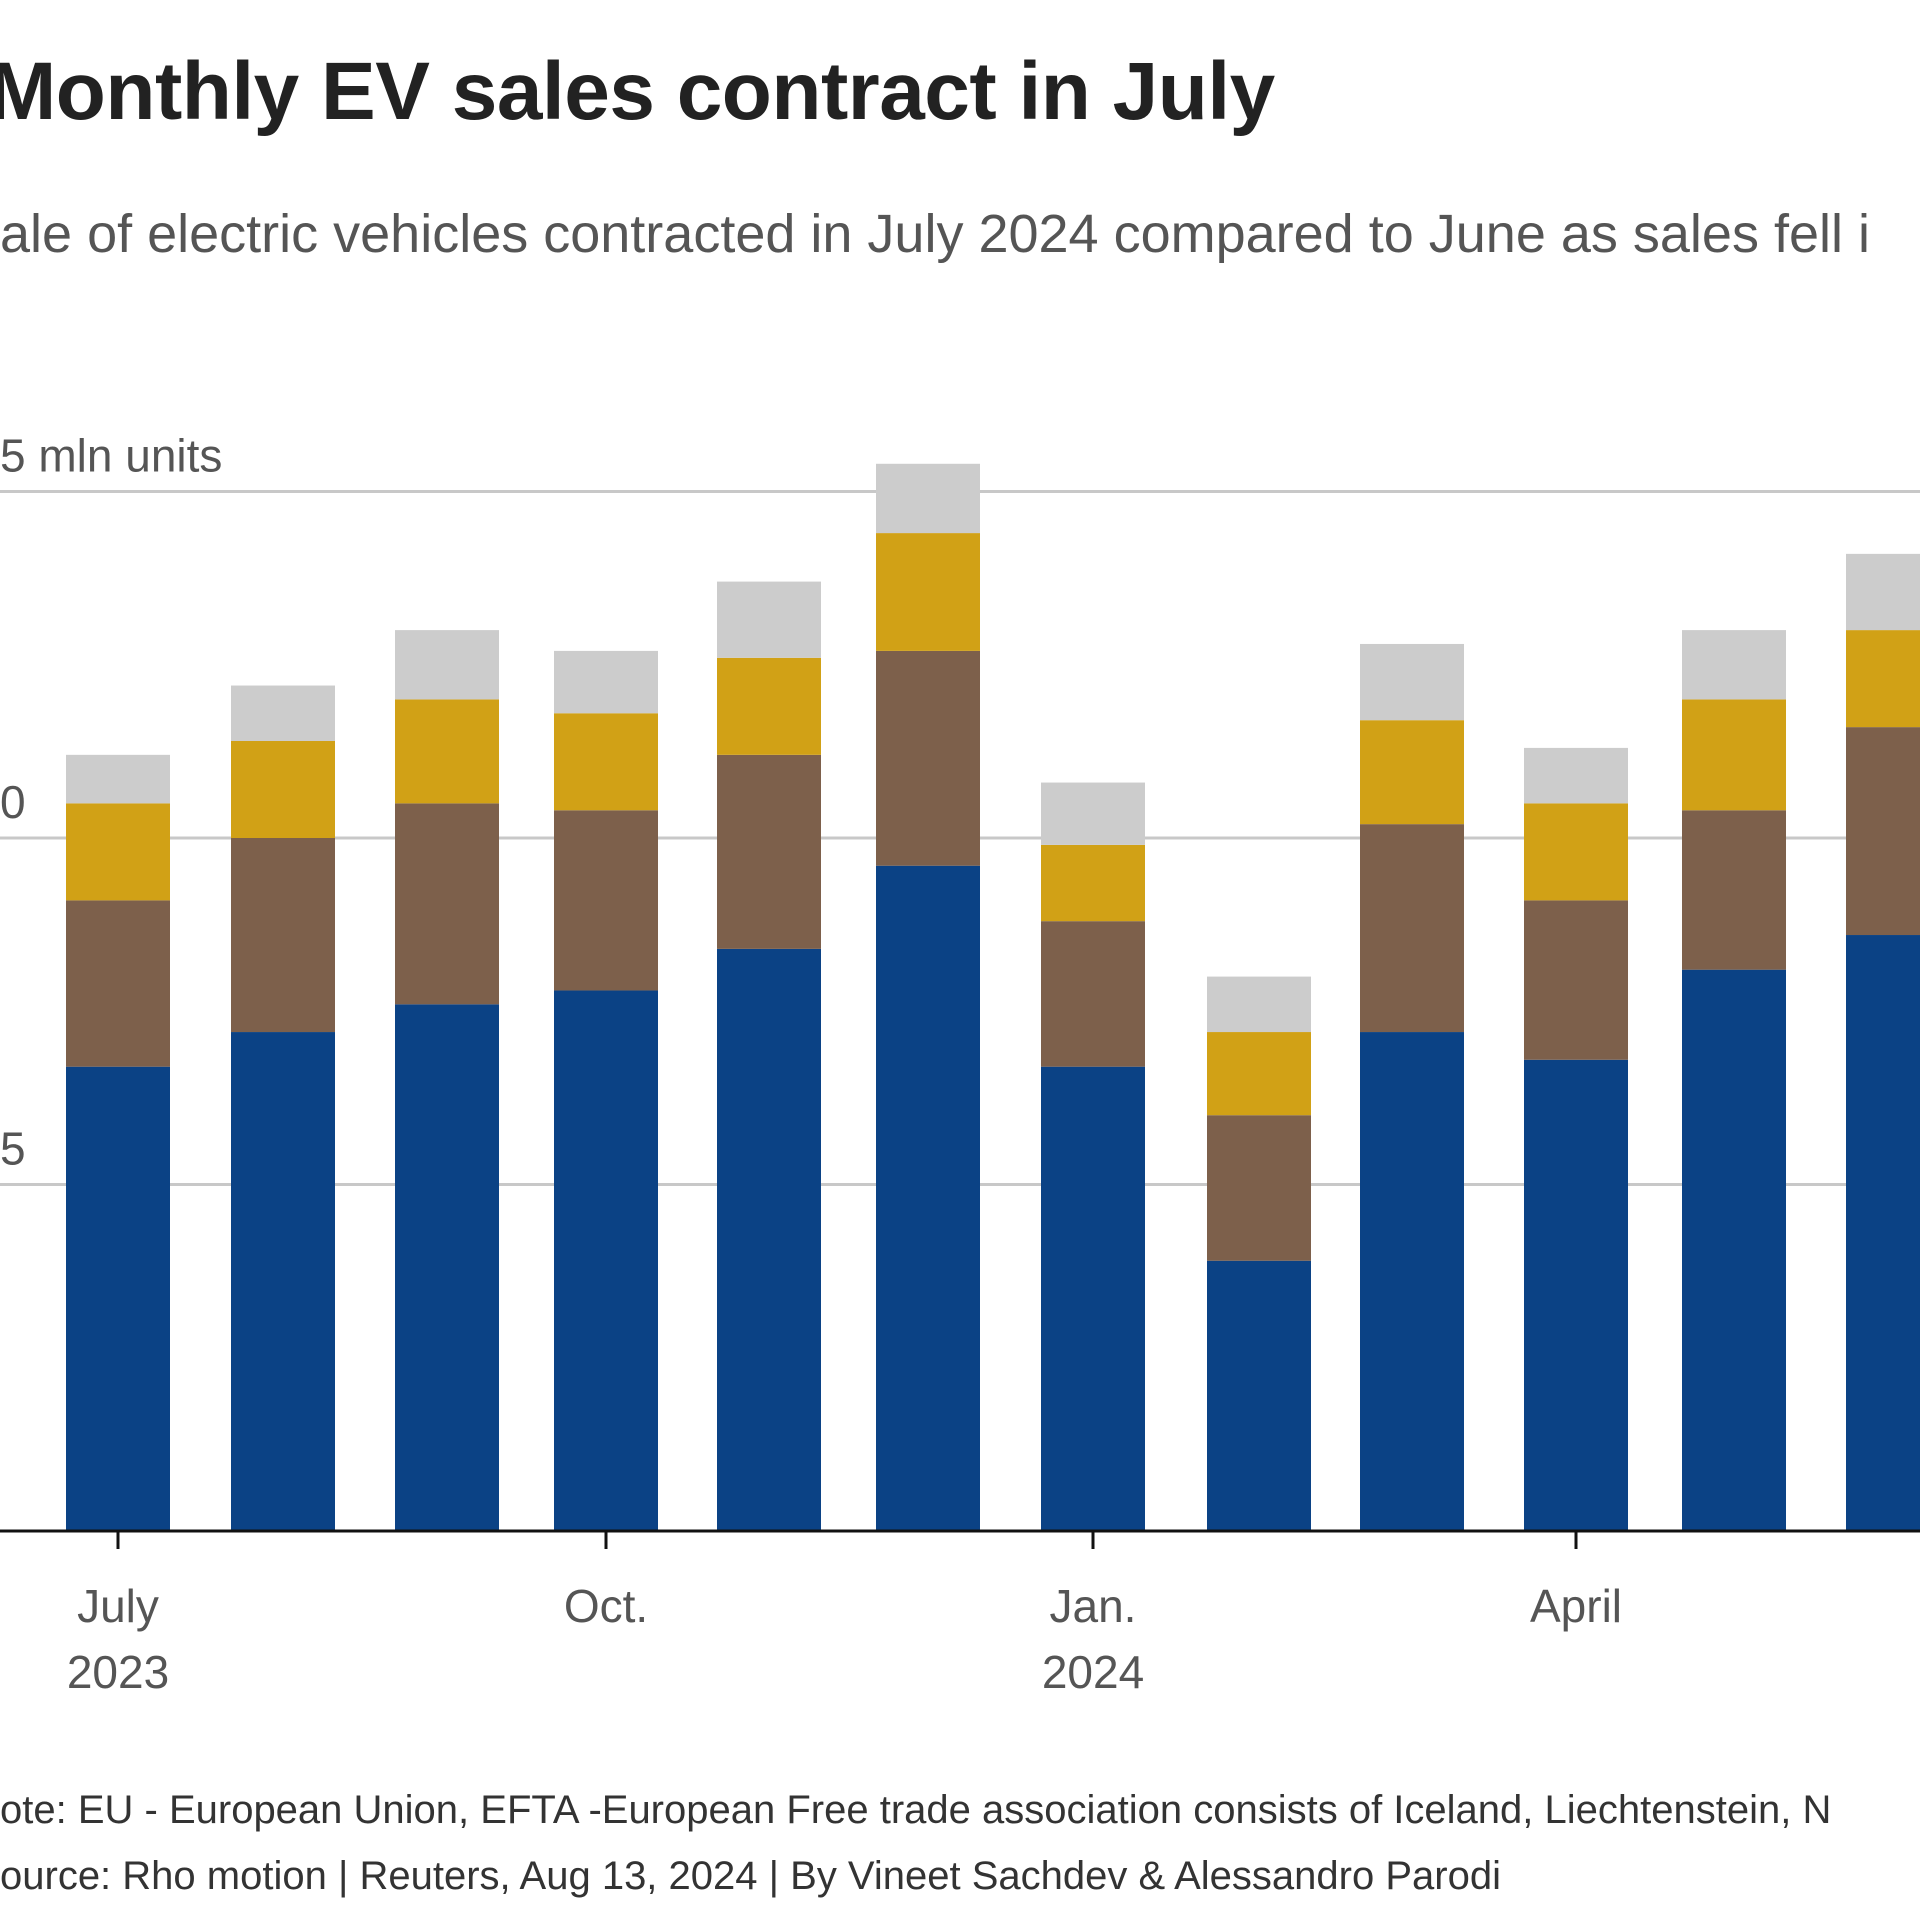 This screenshot has height=1920, width=1920. Describe the element at coordinates (111, 456) in the screenshot. I see `y-tick-label: 5 mln units` at that location.